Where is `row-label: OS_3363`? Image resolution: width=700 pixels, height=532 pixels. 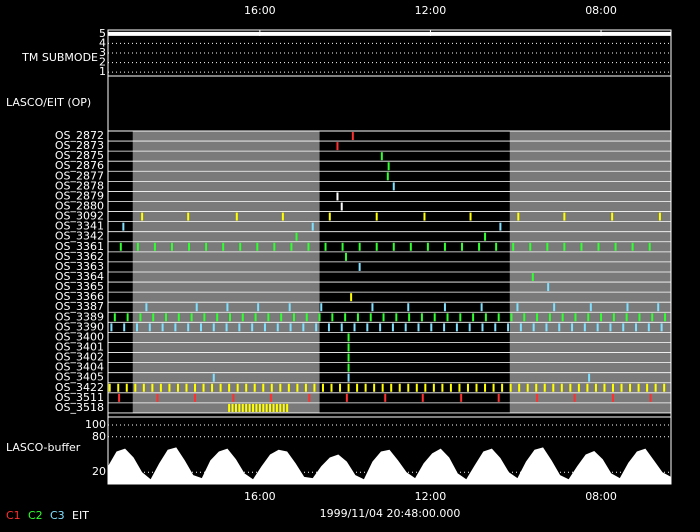
row-label: OS_3363 is located at coordinates (79, 266).